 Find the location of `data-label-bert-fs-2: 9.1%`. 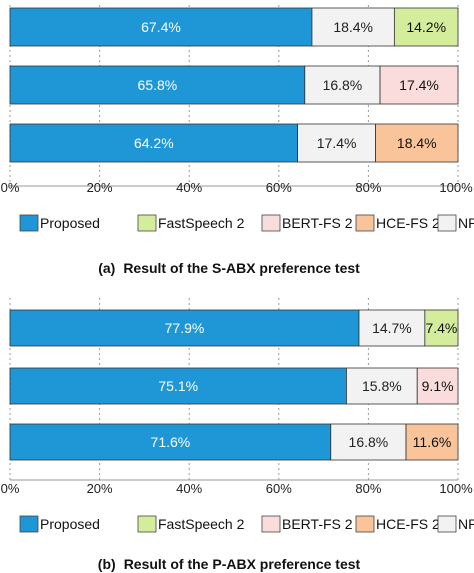

data-label-bert-fs-2: 9.1% is located at coordinates (438, 386).